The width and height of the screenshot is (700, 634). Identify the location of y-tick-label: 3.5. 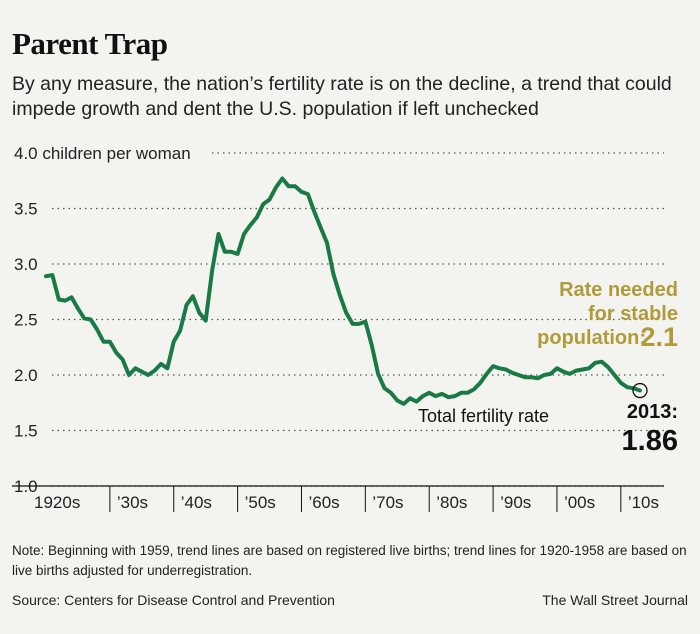
(26, 209).